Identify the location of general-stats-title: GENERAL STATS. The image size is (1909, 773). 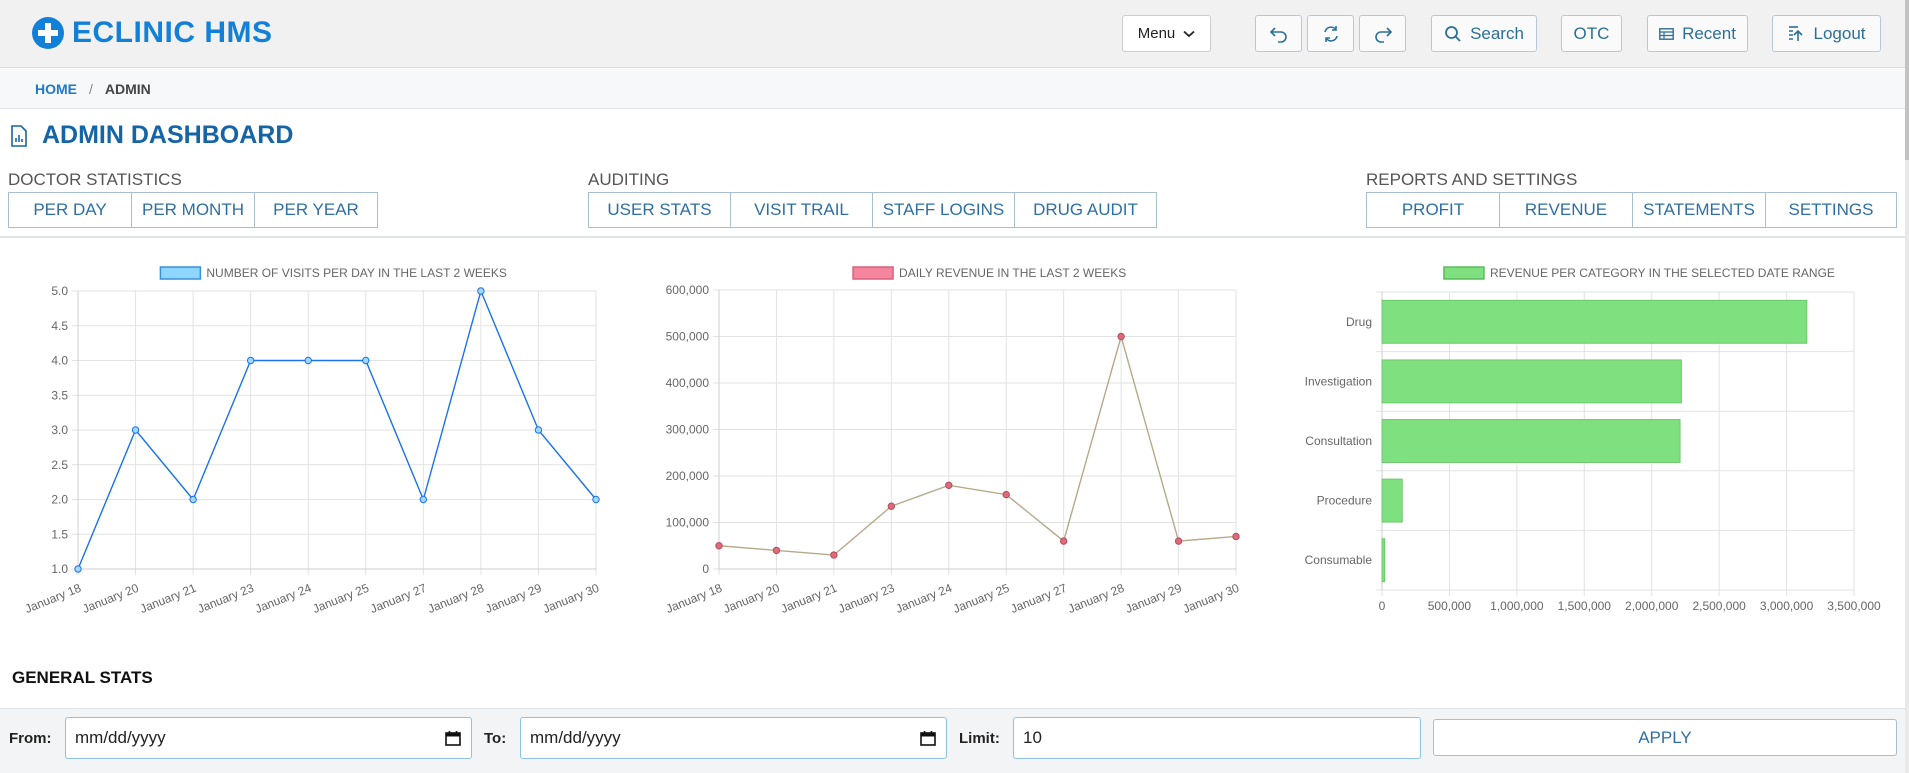
(82, 677).